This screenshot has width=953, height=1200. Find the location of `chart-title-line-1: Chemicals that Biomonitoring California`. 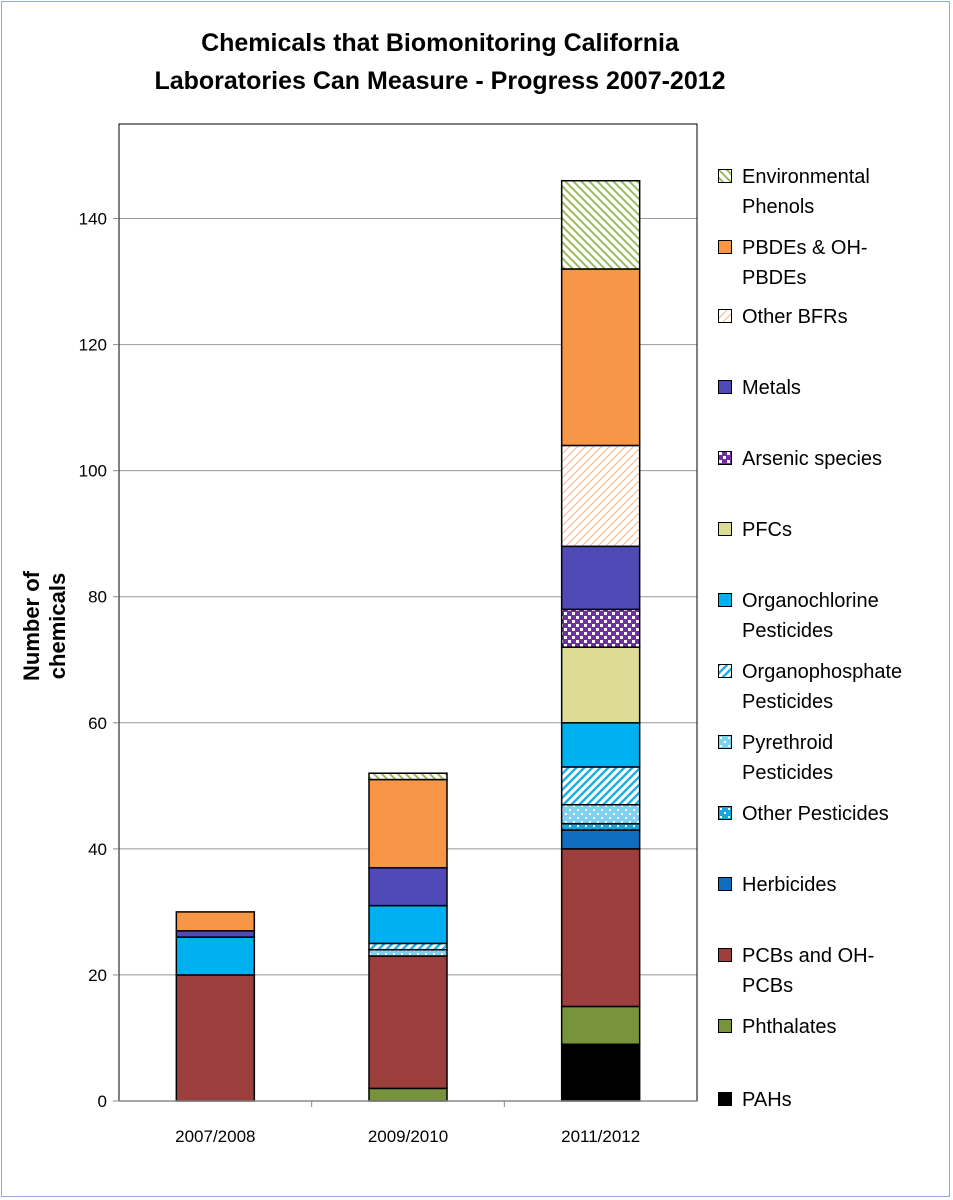

chart-title-line-1: Chemicals that Biomonitoring California is located at coordinates (440, 43).